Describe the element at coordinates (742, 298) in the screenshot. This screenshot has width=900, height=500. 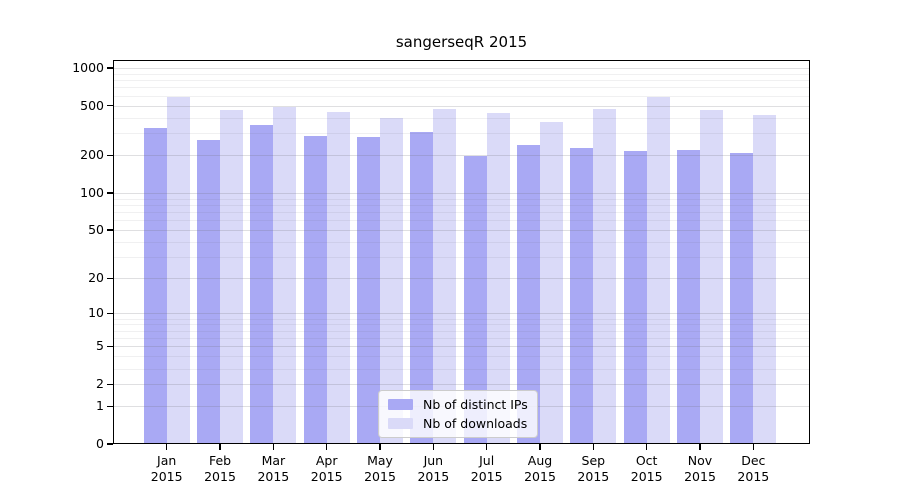
I see `bar-dec-nb-of-distinct-ips` at that location.